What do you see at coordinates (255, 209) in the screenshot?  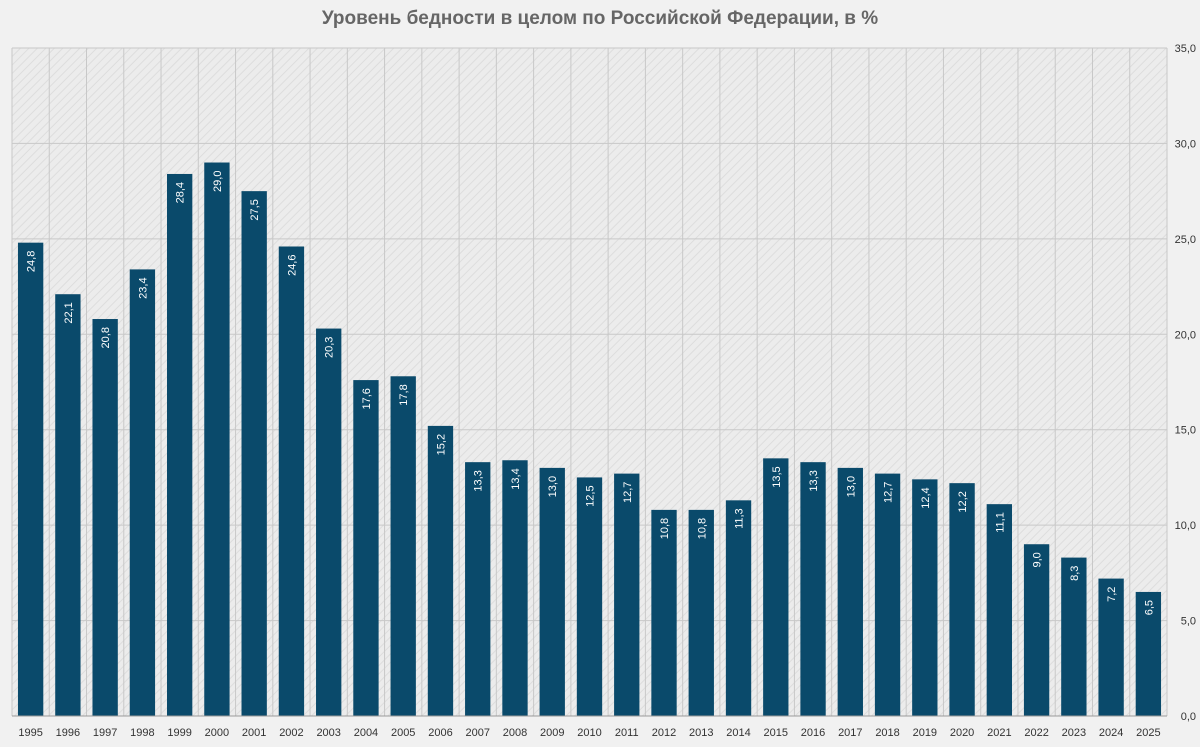 I see `bar-value-label: 27,5` at bounding box center [255, 209].